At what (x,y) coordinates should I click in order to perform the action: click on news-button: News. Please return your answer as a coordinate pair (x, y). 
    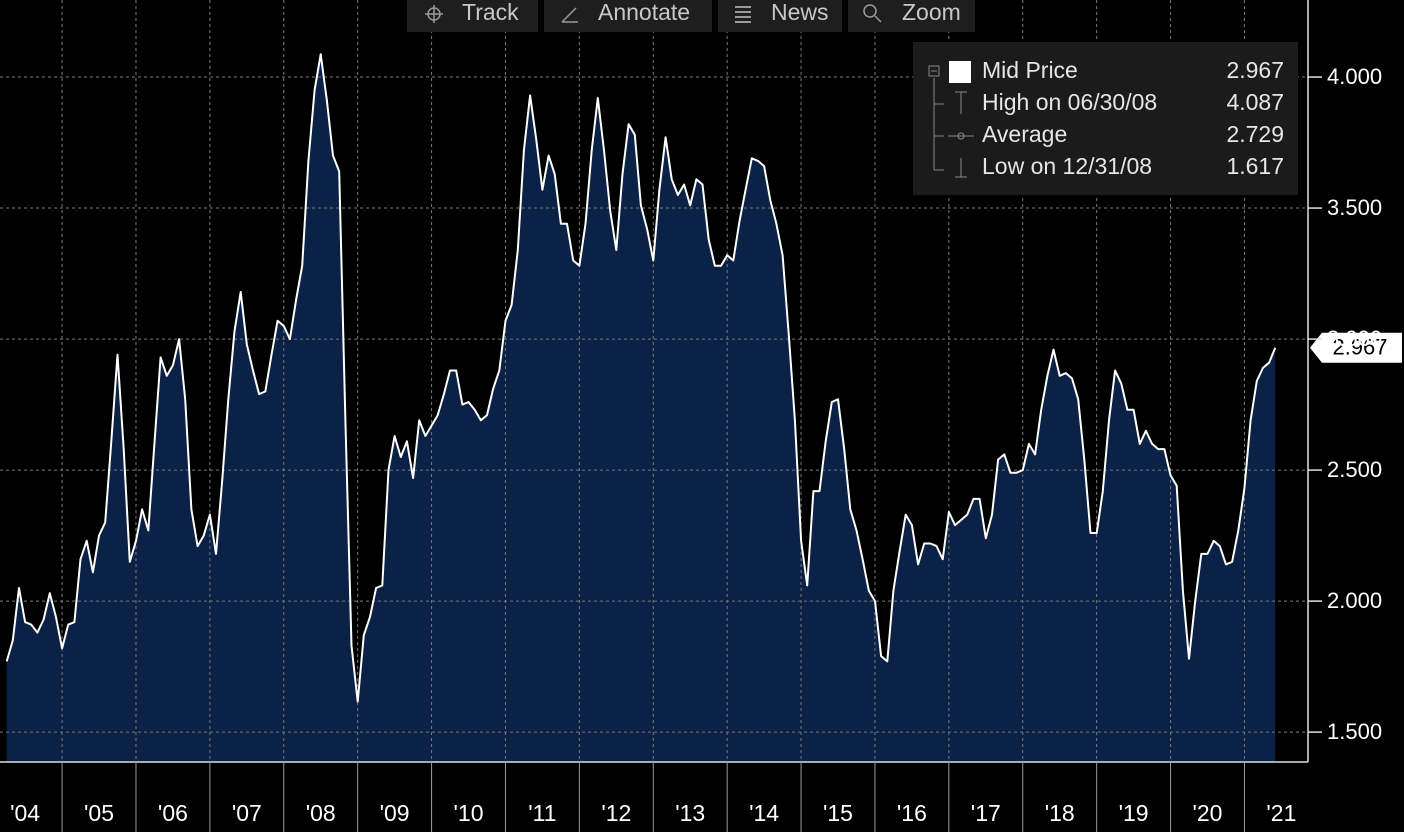
    Looking at the image, I should click on (780, 16).